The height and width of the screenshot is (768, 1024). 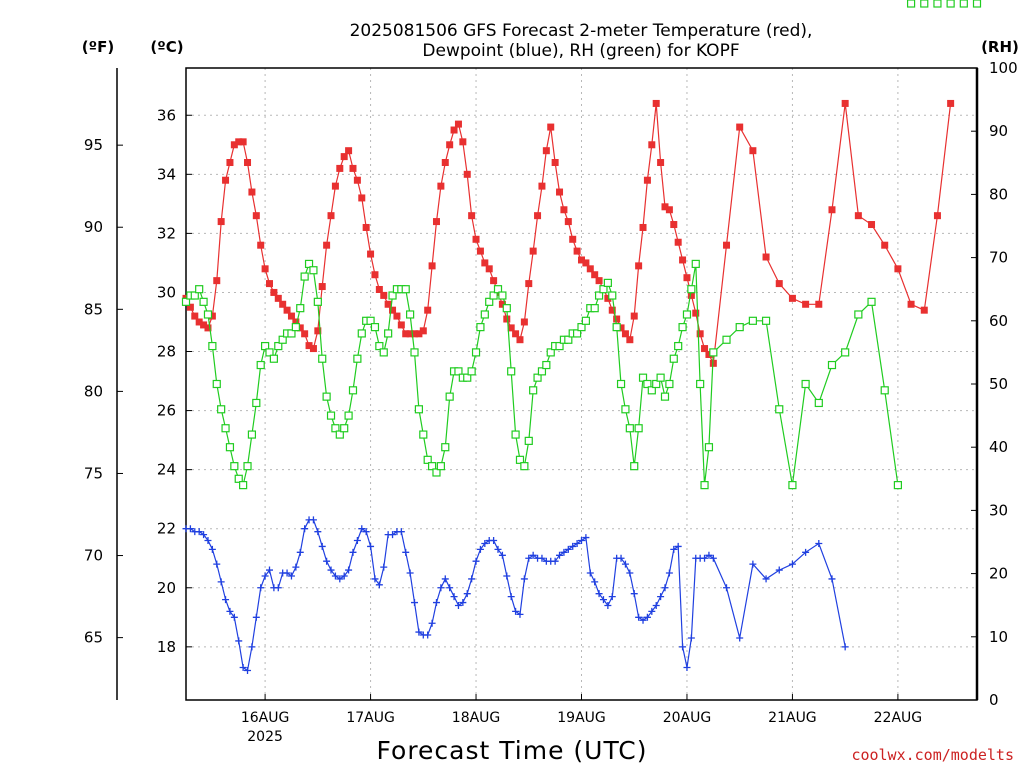 What do you see at coordinates (166, 47) in the screenshot?
I see `celsius-axis-label: (ºC)` at bounding box center [166, 47].